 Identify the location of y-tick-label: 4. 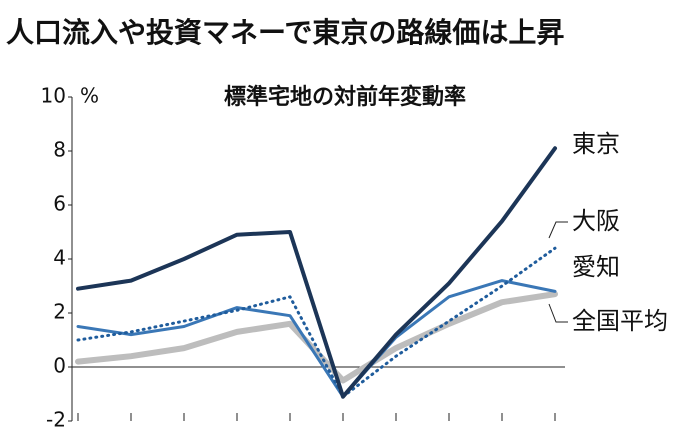
(59, 258).